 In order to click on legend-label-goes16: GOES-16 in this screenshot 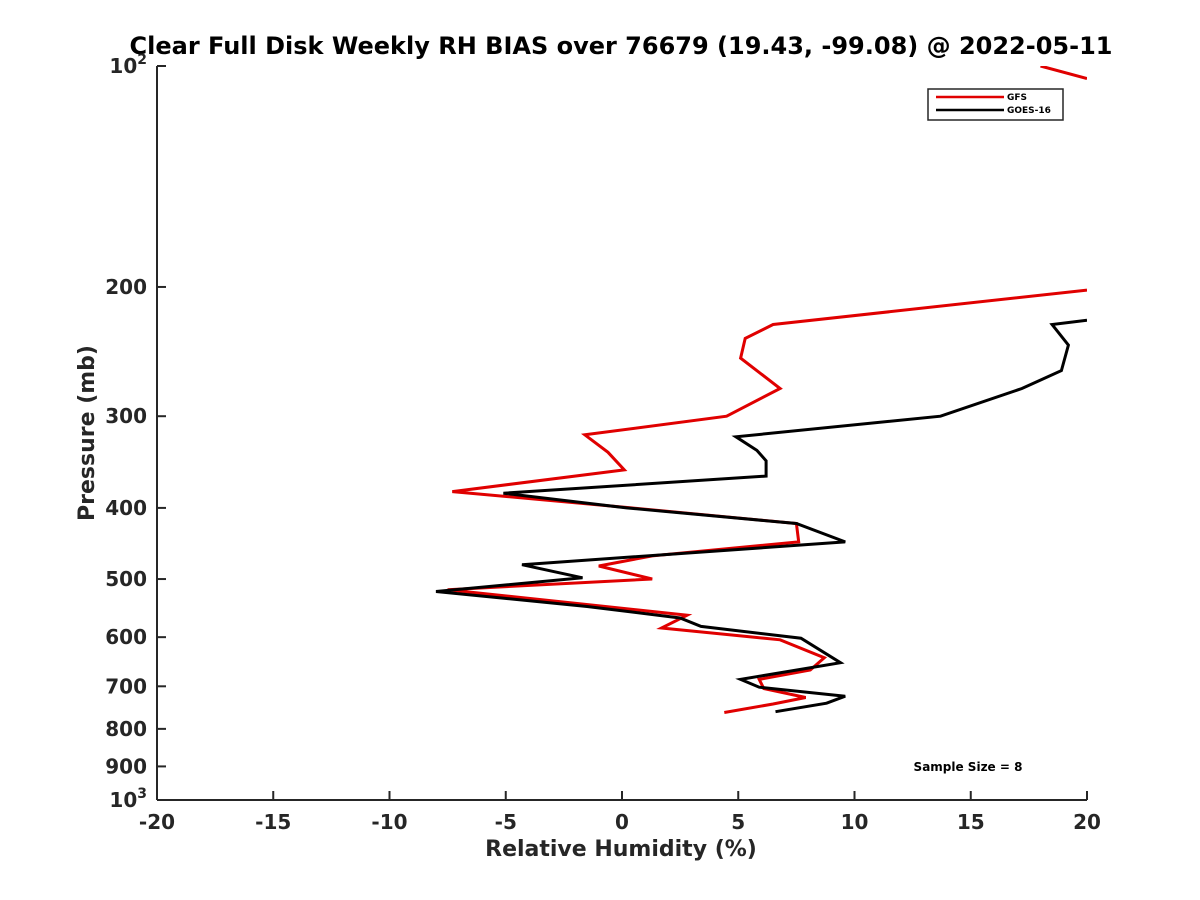, I will do `click(1029, 111)`.